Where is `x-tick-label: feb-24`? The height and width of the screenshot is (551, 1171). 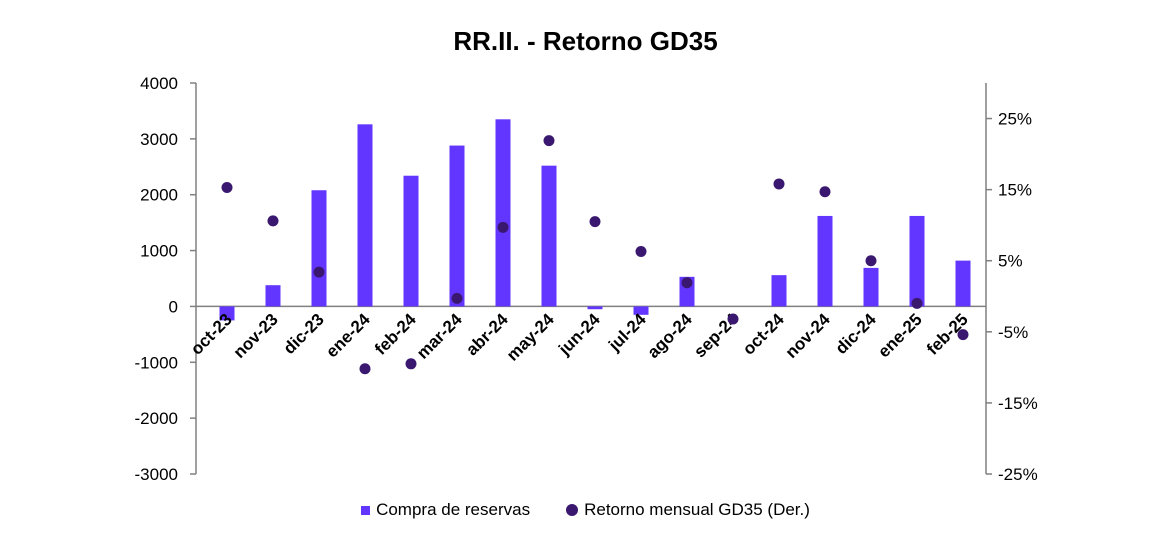 x-tick-label: feb-24 is located at coordinates (395, 333).